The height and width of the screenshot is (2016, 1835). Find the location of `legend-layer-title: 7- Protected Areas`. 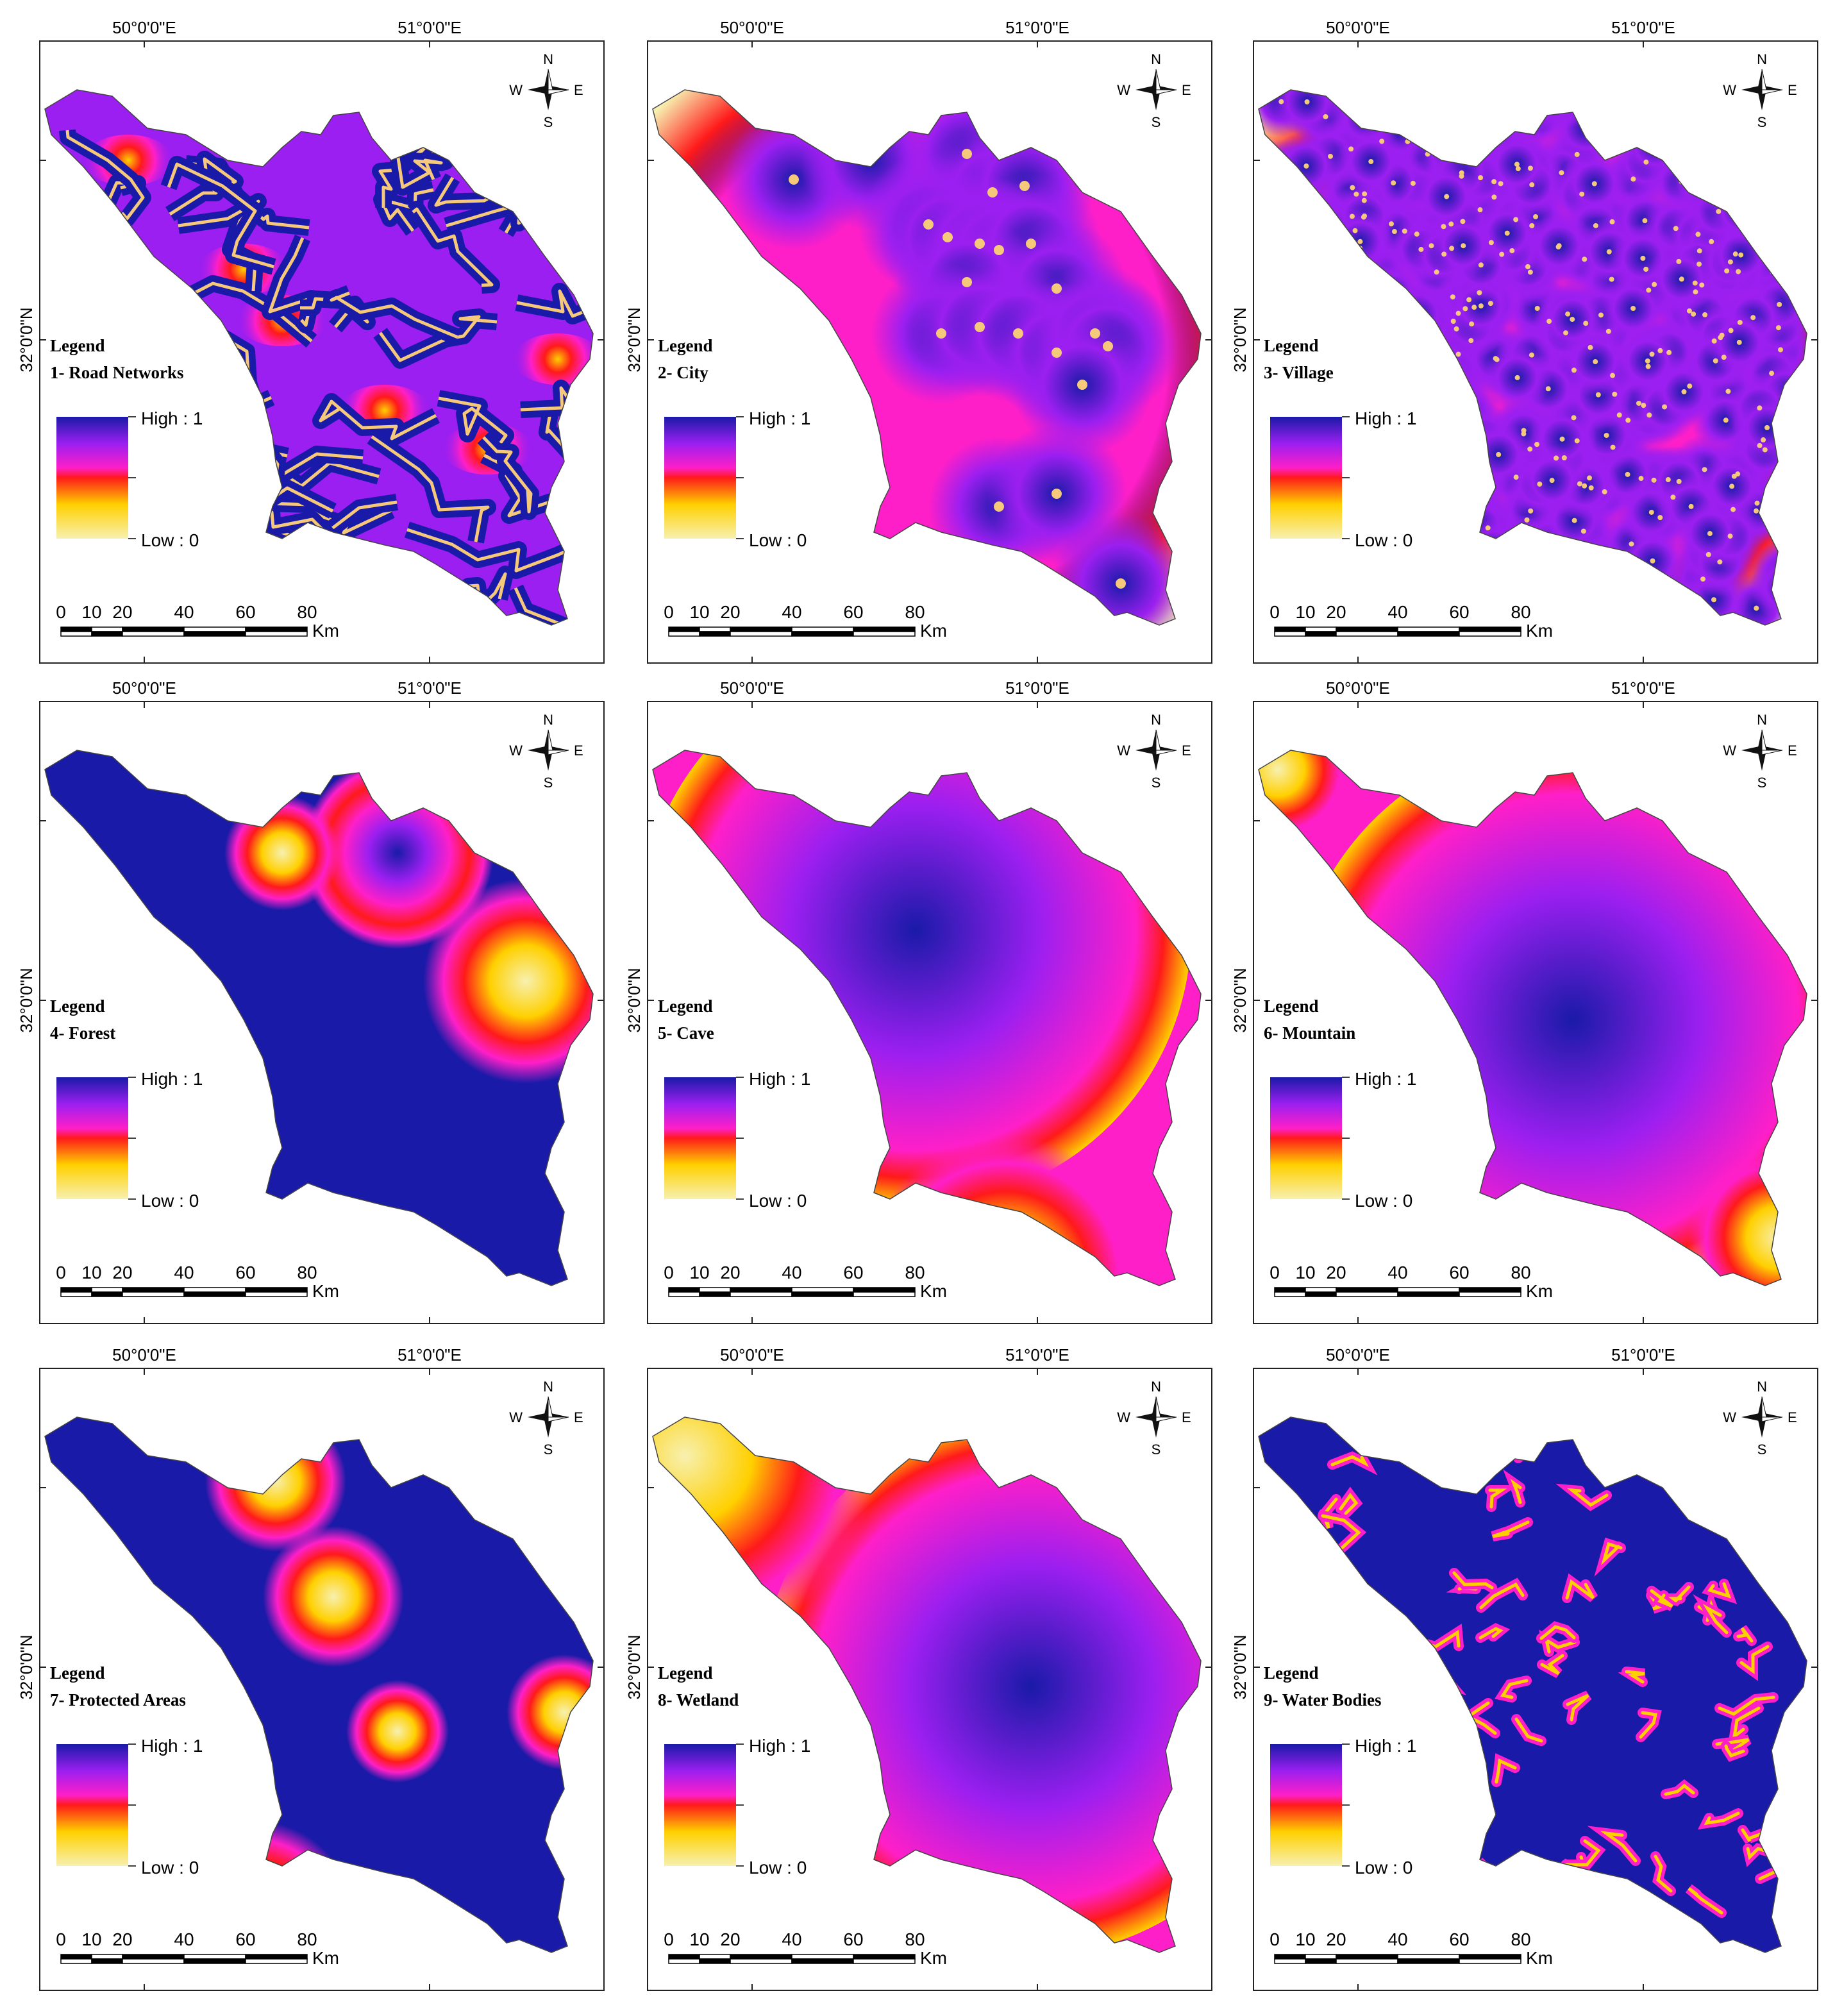

legend-layer-title: 7- Protected Areas is located at coordinates (118, 1699).